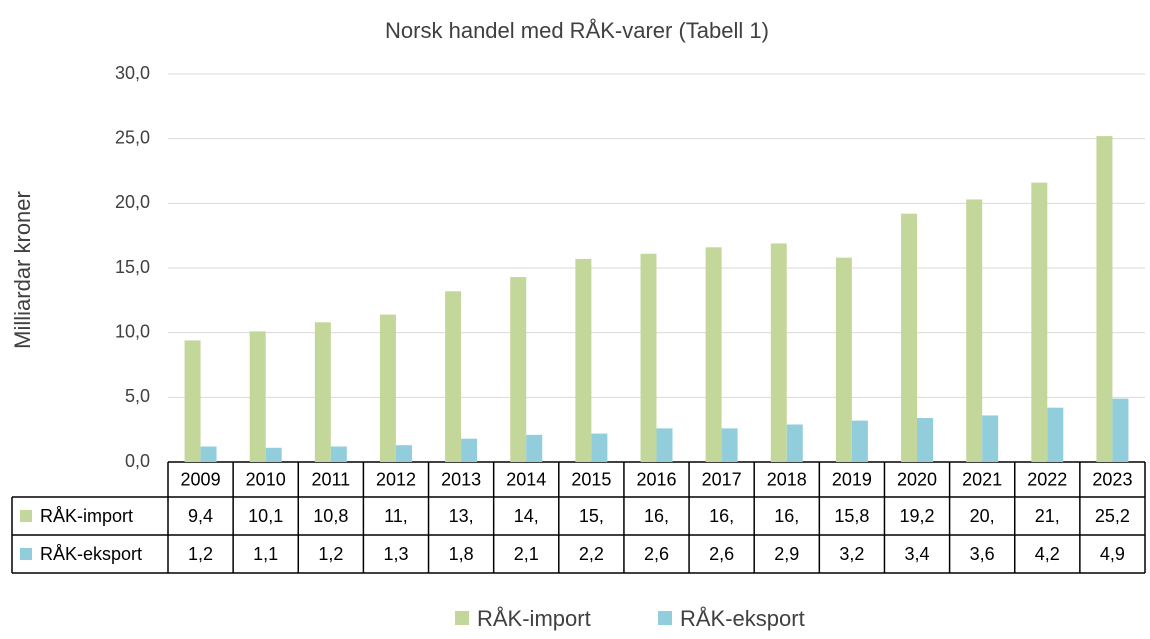  Describe the element at coordinates (852, 479) in the screenshot. I see `x-tick-label: 2019` at that location.